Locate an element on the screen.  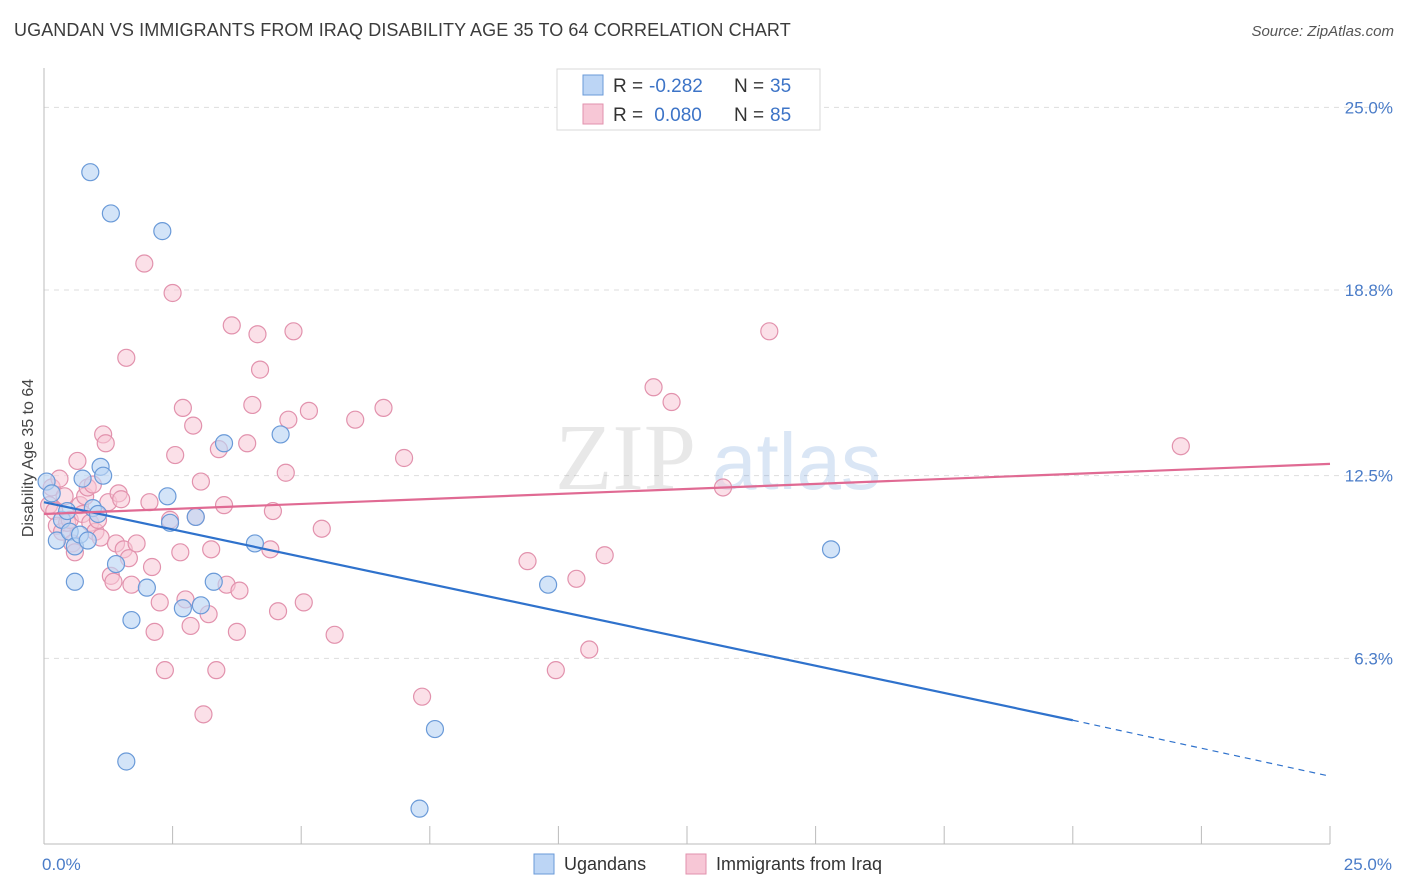
legend-n-label-2: N = is located at coordinates (749, 115).